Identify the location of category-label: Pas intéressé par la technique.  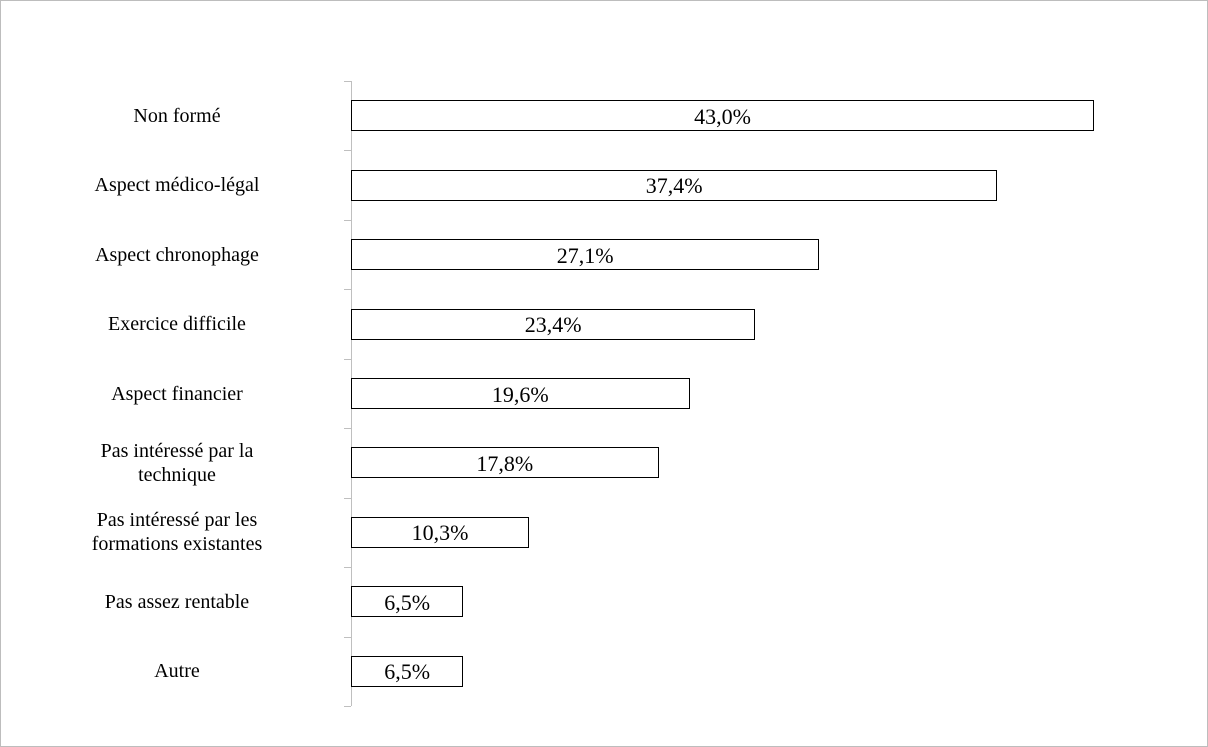
(177, 462).